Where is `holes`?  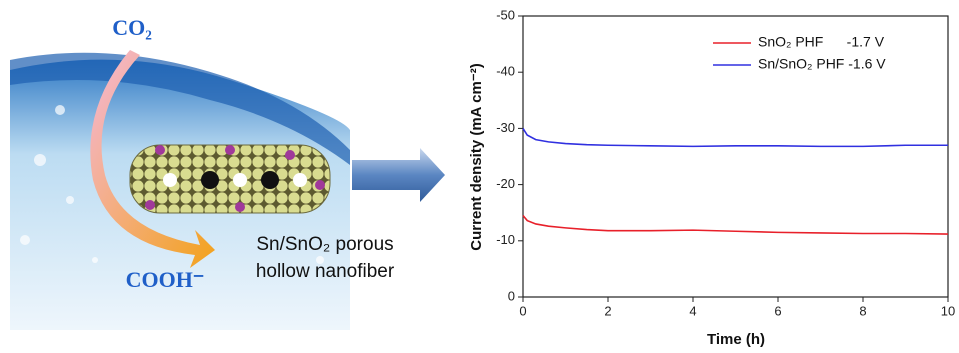
holes is located at coordinates (235, 180).